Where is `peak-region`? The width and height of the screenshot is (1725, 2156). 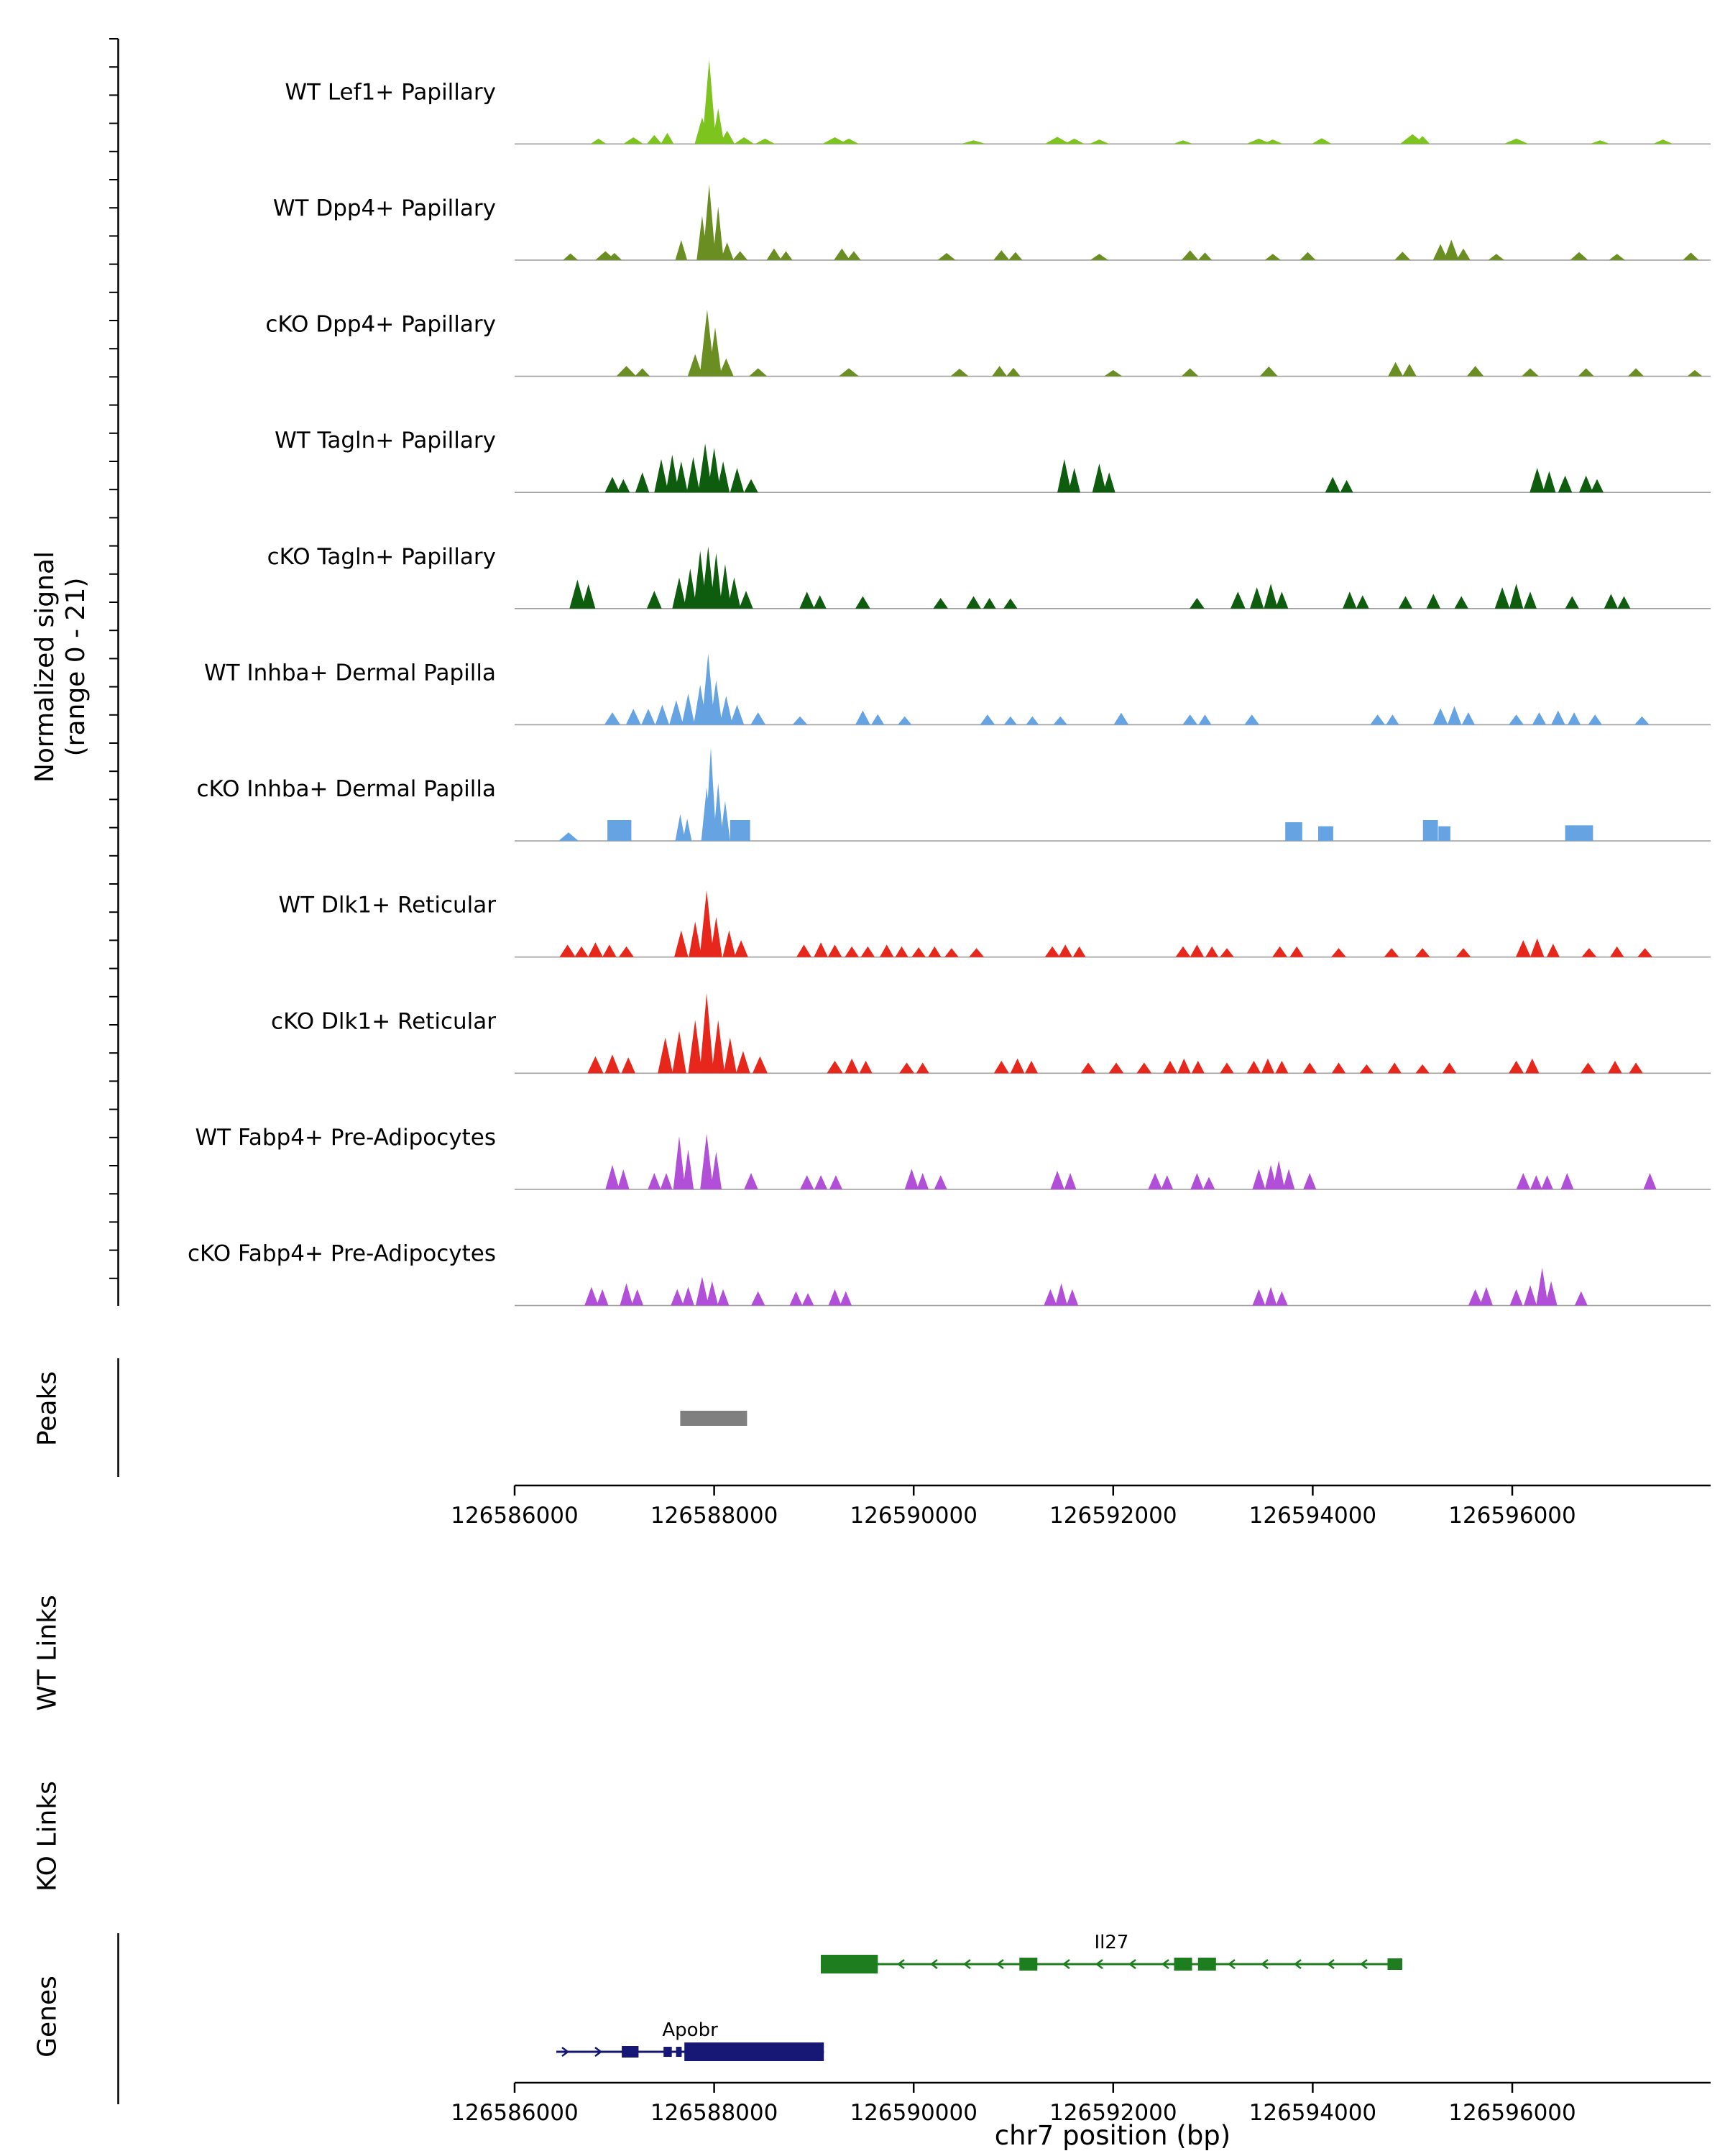
peak-region is located at coordinates (714, 1419).